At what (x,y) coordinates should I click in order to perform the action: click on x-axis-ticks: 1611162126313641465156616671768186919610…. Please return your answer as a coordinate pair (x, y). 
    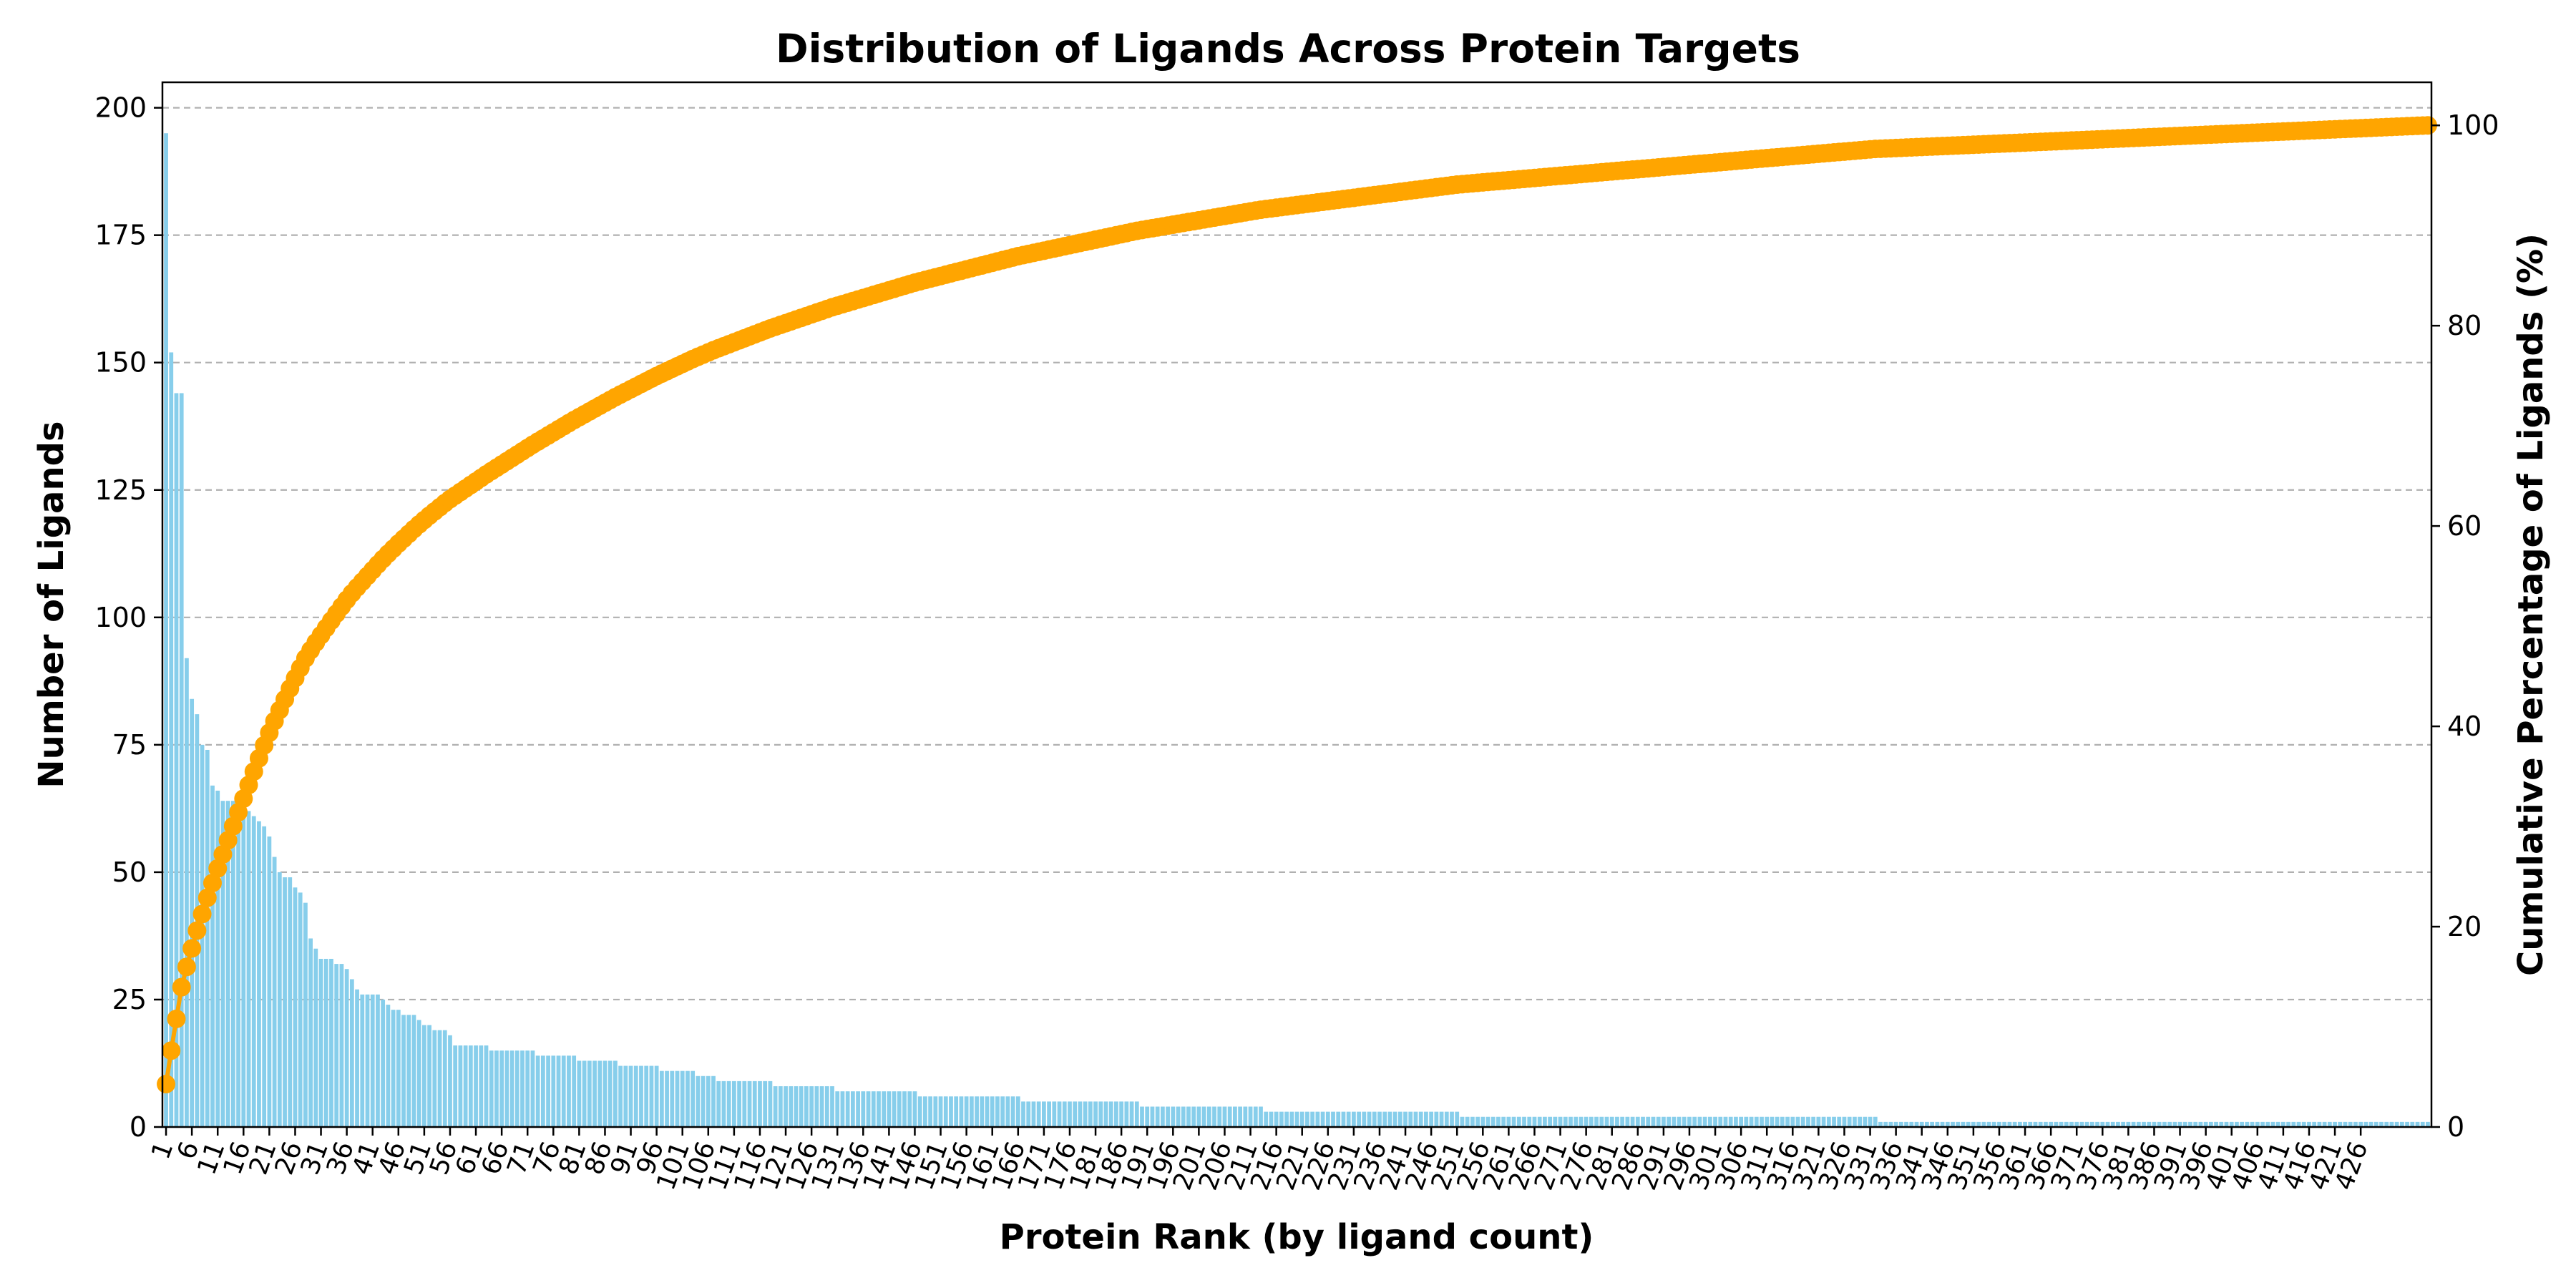
    Looking at the image, I should click on (1260, 1160).